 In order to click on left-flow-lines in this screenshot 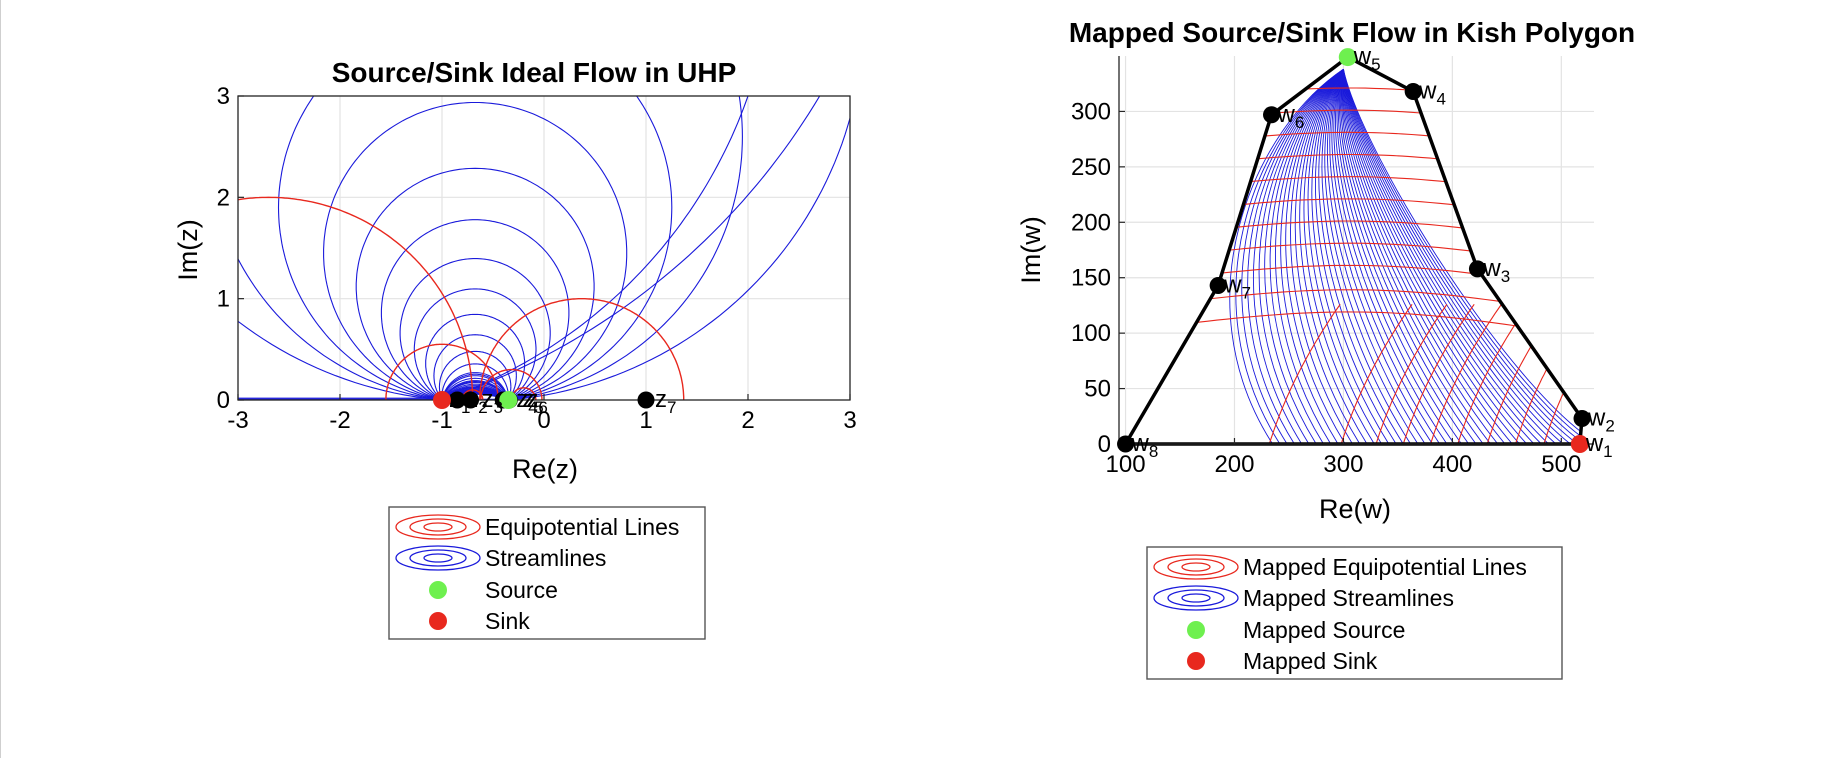, I will do `click(544, 248)`.